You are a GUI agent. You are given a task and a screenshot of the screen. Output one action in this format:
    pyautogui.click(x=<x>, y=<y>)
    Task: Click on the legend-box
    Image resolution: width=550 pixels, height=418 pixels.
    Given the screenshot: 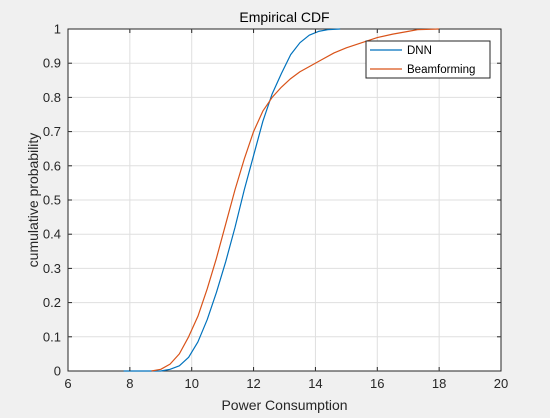 What is the action you would take?
    pyautogui.click(x=428, y=59)
    